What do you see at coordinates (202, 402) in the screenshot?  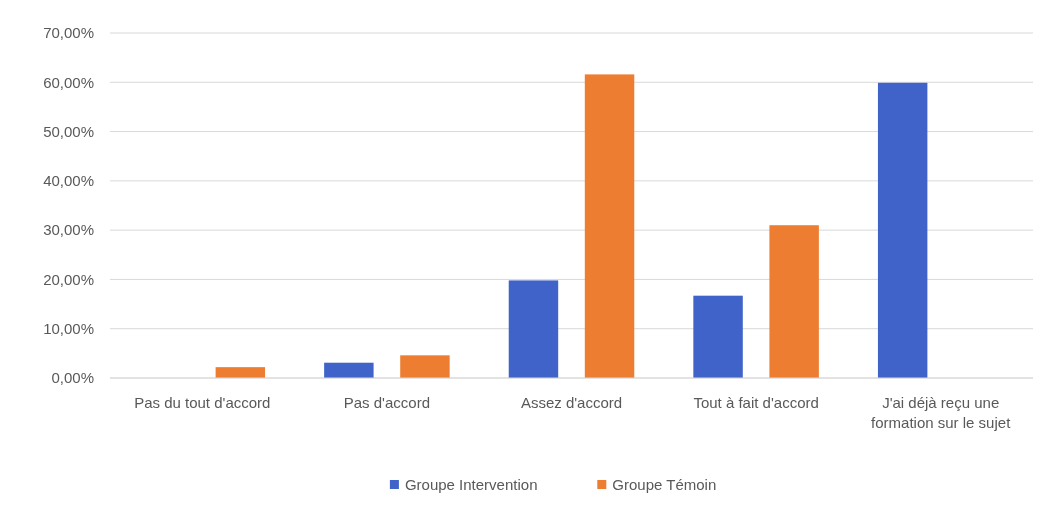 I see `x-tick-label: Pas du tout d'accord` at bounding box center [202, 402].